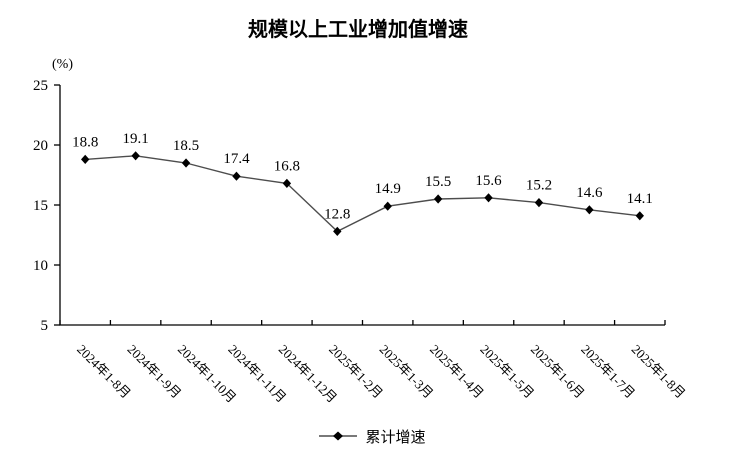  Describe the element at coordinates (338, 436) in the screenshot. I see `legend-line-diamond-icon` at that location.